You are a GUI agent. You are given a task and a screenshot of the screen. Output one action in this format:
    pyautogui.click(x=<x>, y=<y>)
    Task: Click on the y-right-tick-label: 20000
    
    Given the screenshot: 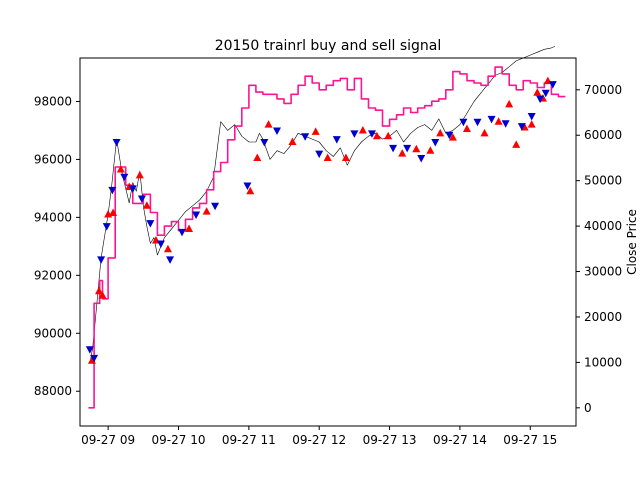 What is the action you would take?
    pyautogui.click(x=603, y=317)
    